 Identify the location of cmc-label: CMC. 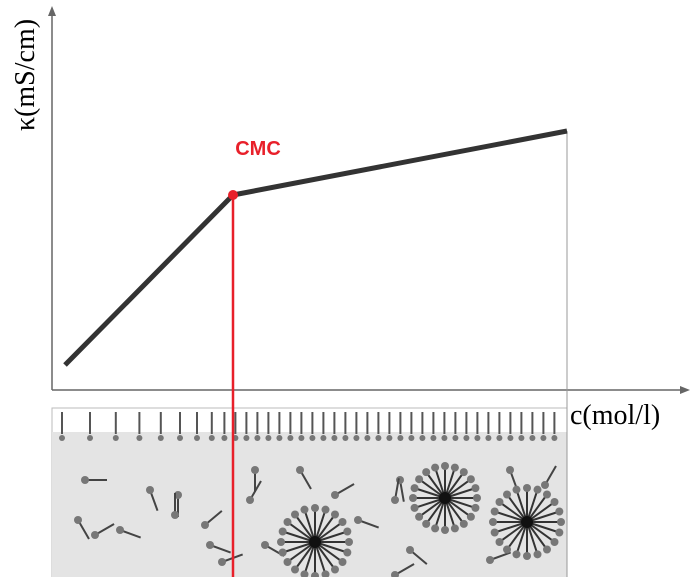
(258, 149).